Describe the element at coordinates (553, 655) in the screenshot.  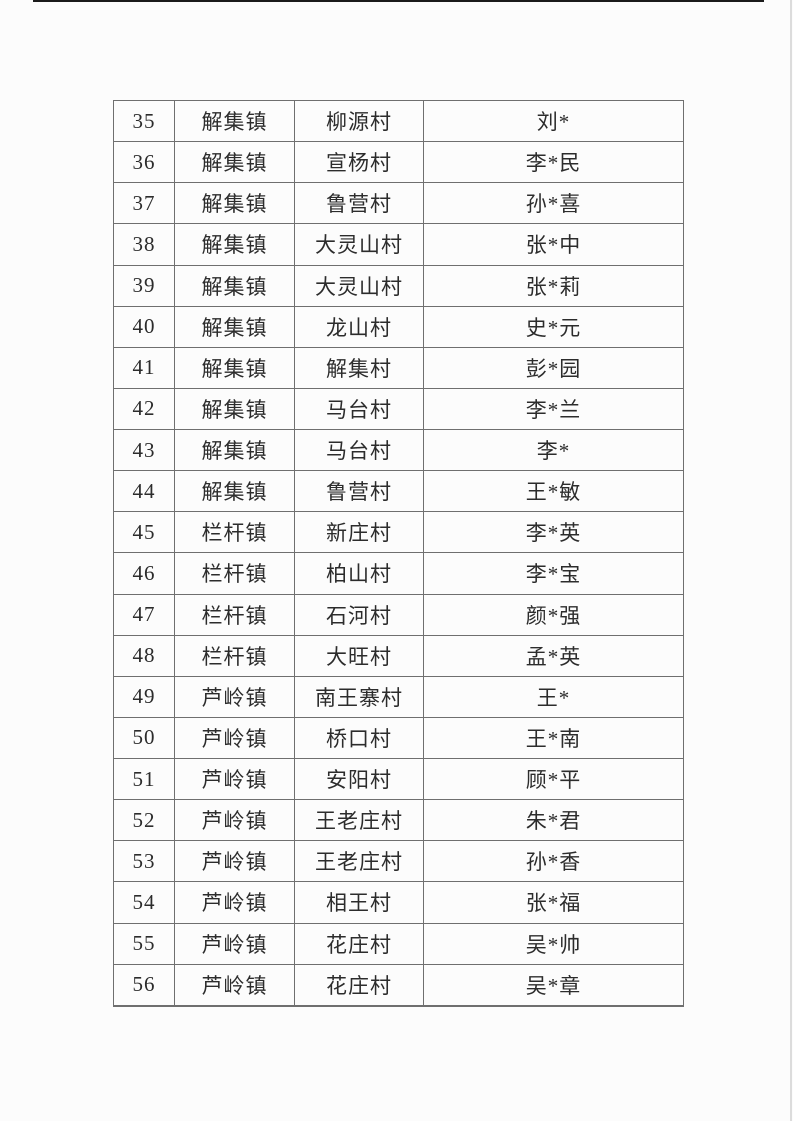
I see `cell-person-name: 孟*英` at that location.